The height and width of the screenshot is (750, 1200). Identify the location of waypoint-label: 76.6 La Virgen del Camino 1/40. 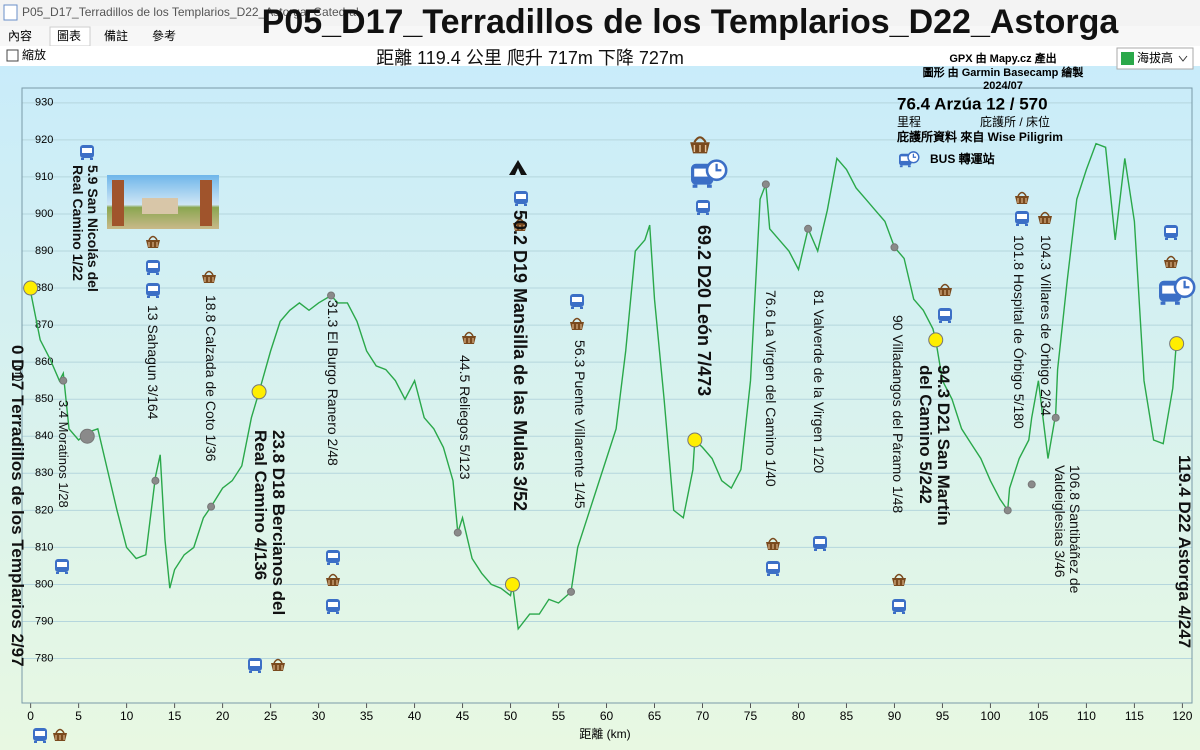
(771, 388).